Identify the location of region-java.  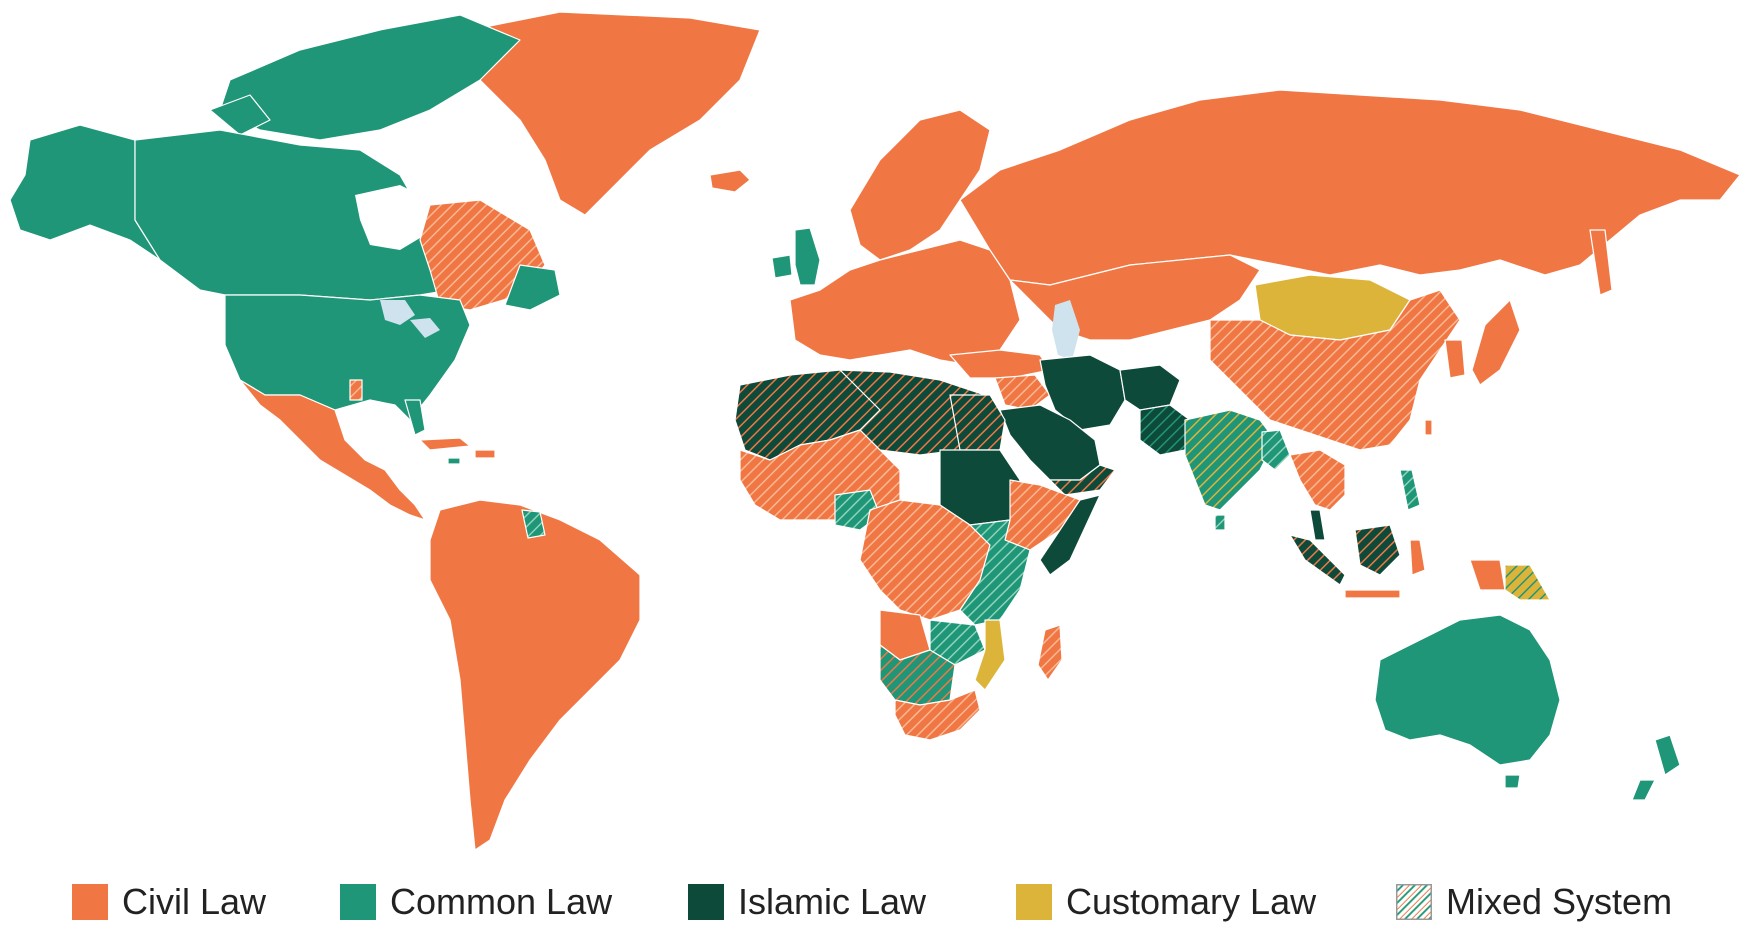
(1372, 594).